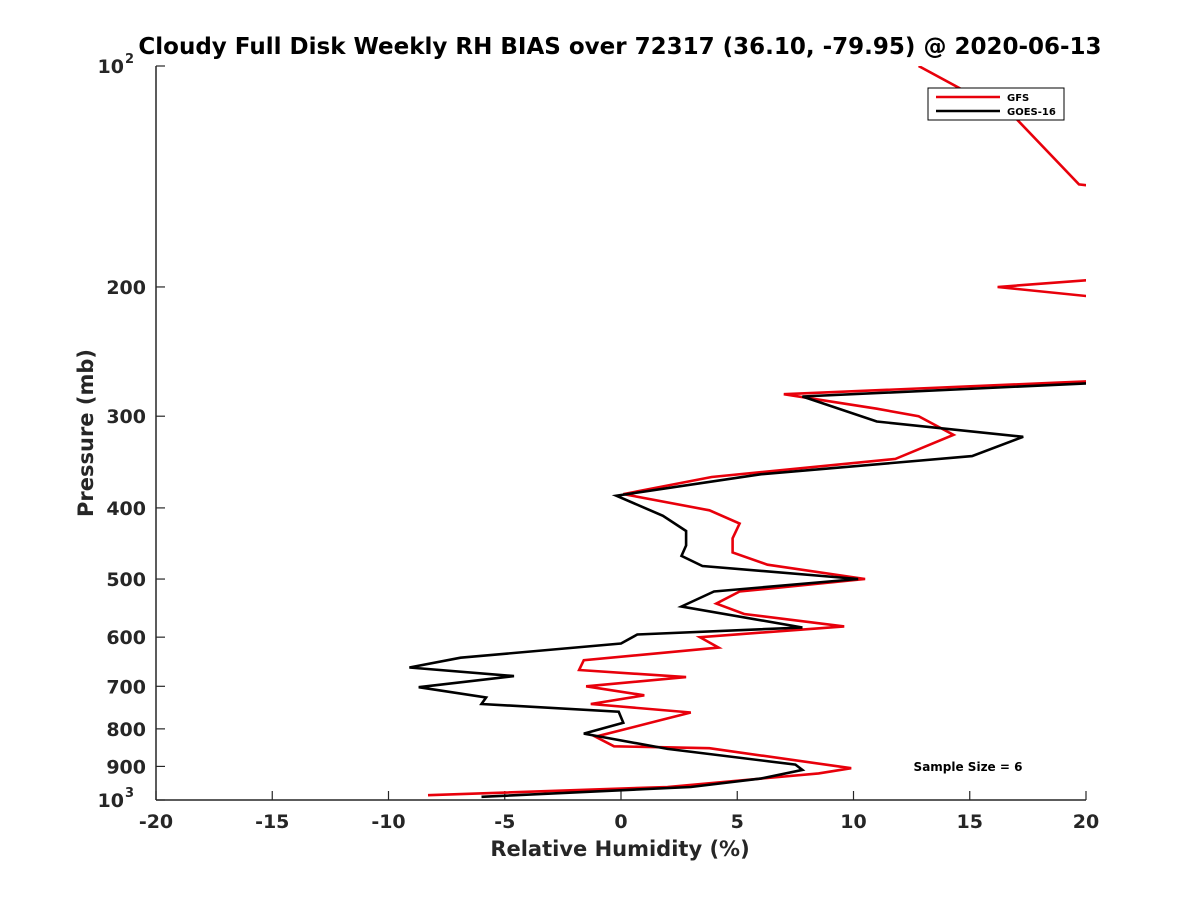 Image resolution: width=1200 pixels, height=900 pixels. I want to click on y-tick-label: 900, so click(126, 767).